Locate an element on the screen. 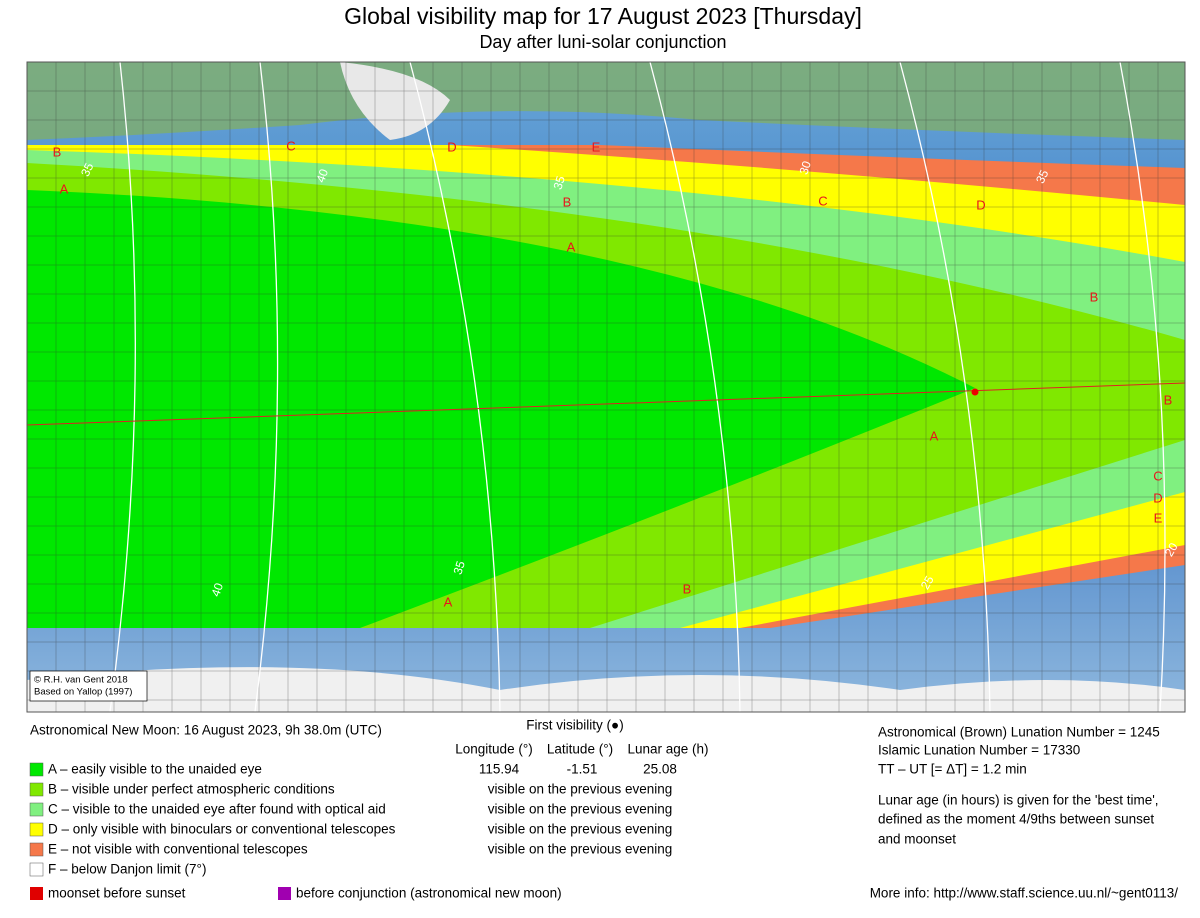 The height and width of the screenshot is (918, 1200). contour-label: 30 is located at coordinates (805, 167).